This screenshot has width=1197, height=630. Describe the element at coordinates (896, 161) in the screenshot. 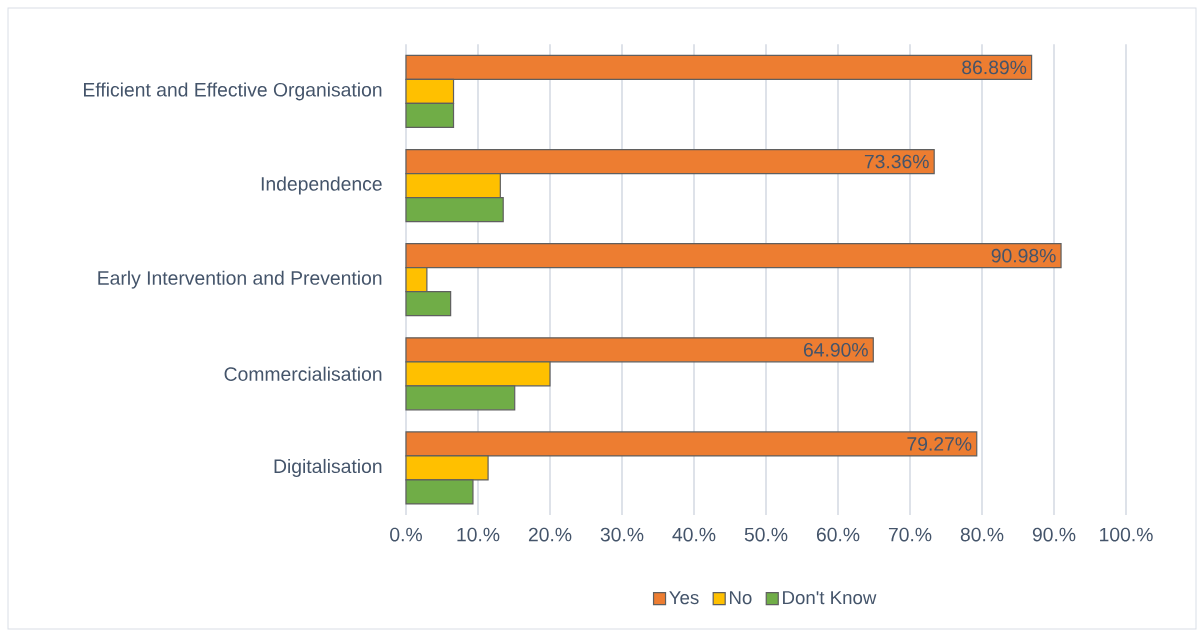

I see `data-label: 73.36%` at that location.